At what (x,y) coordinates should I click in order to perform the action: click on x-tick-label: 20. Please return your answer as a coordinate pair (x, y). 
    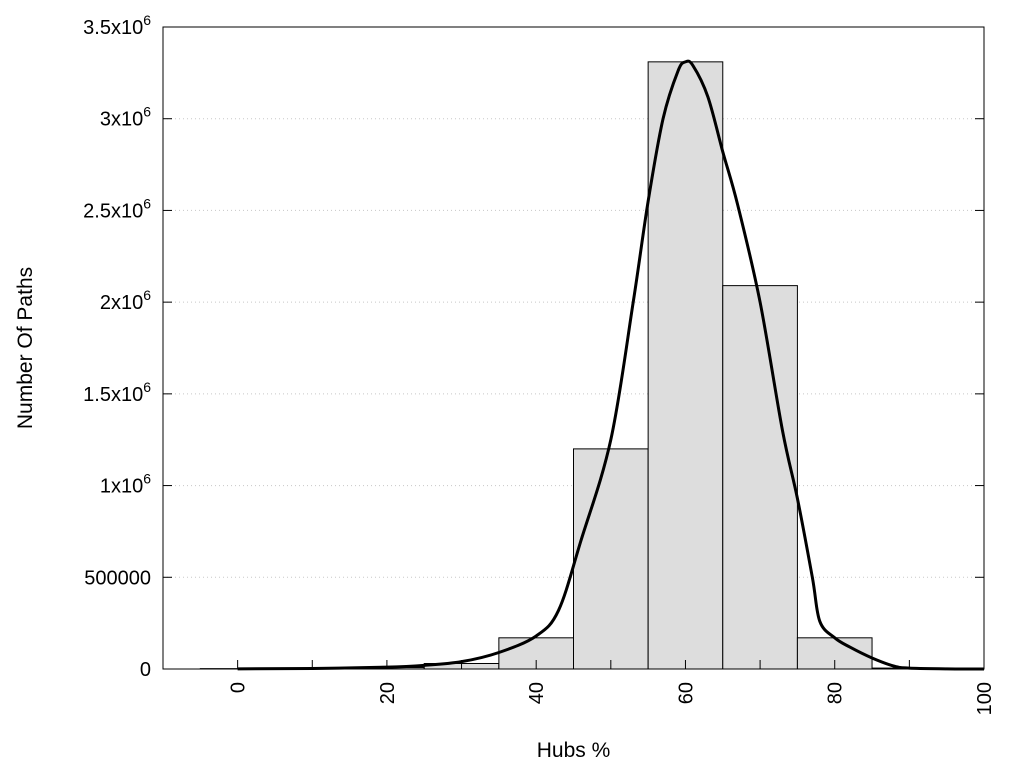
    Looking at the image, I should click on (388, 693).